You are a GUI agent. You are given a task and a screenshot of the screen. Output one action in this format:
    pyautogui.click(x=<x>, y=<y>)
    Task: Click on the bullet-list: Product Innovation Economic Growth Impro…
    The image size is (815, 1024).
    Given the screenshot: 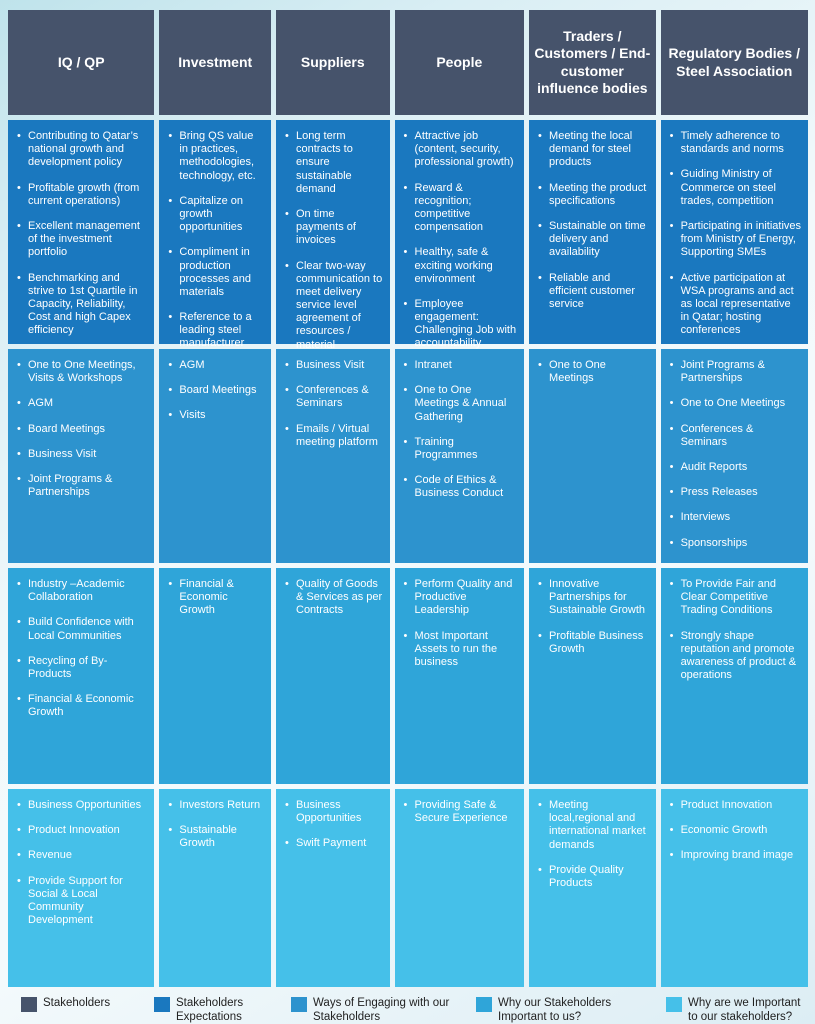 What is the action you would take?
    pyautogui.click(x=736, y=831)
    